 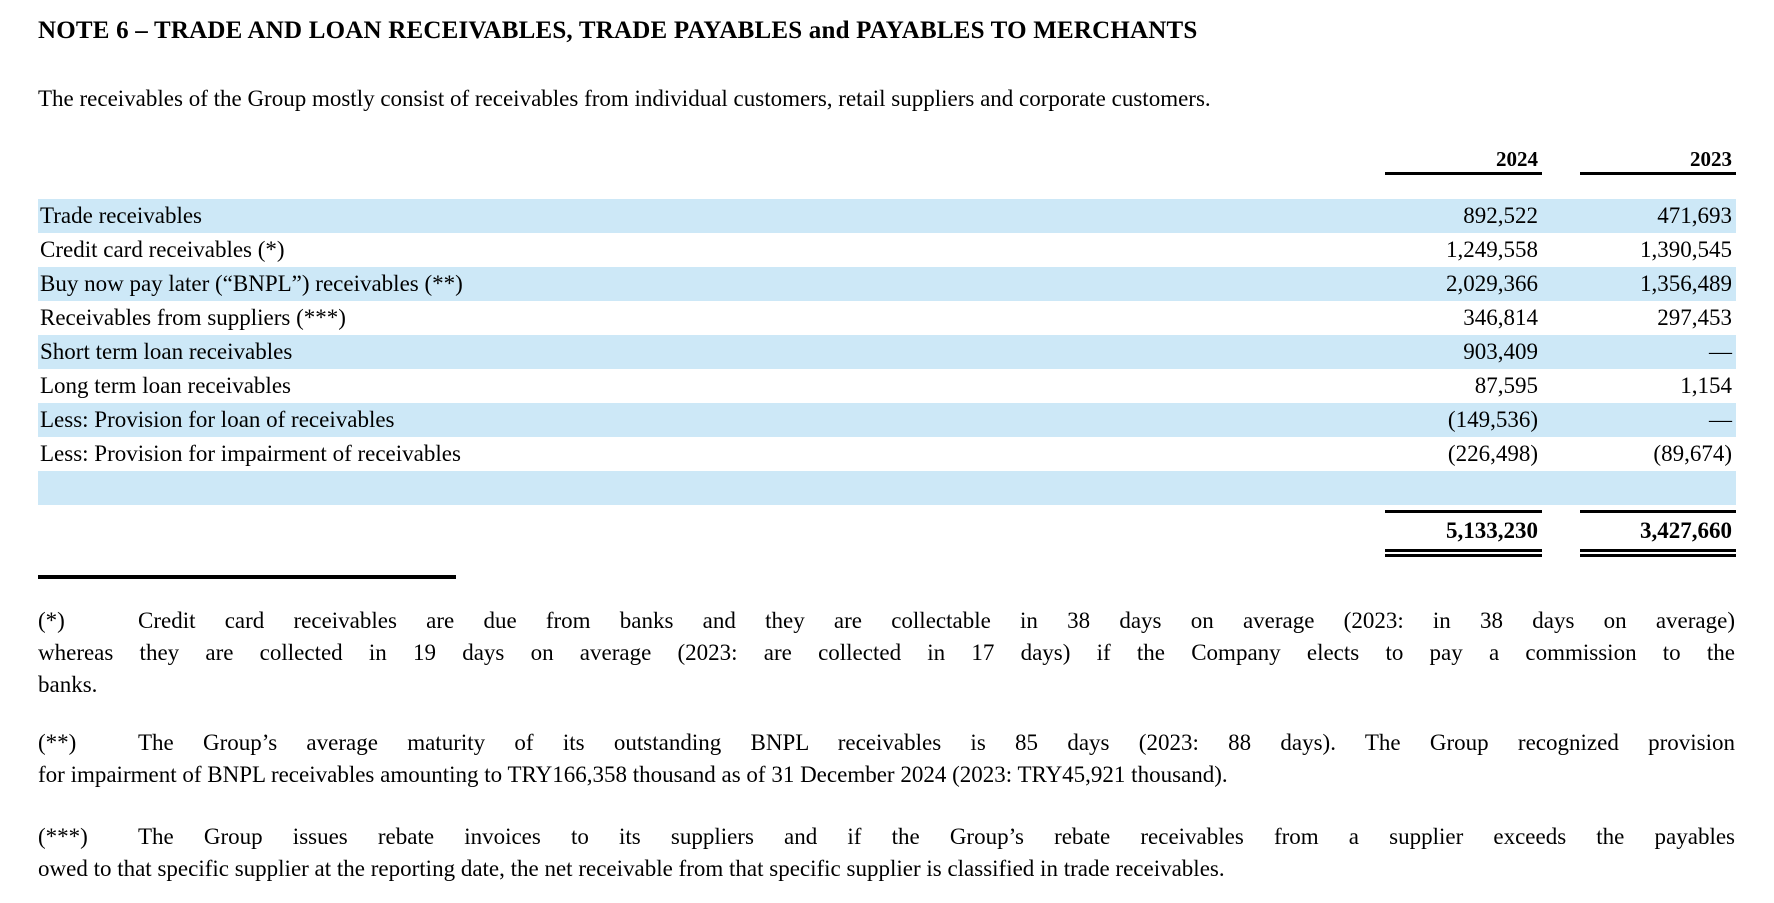 I want to click on value-2024: 346,814, so click(x=1500, y=317).